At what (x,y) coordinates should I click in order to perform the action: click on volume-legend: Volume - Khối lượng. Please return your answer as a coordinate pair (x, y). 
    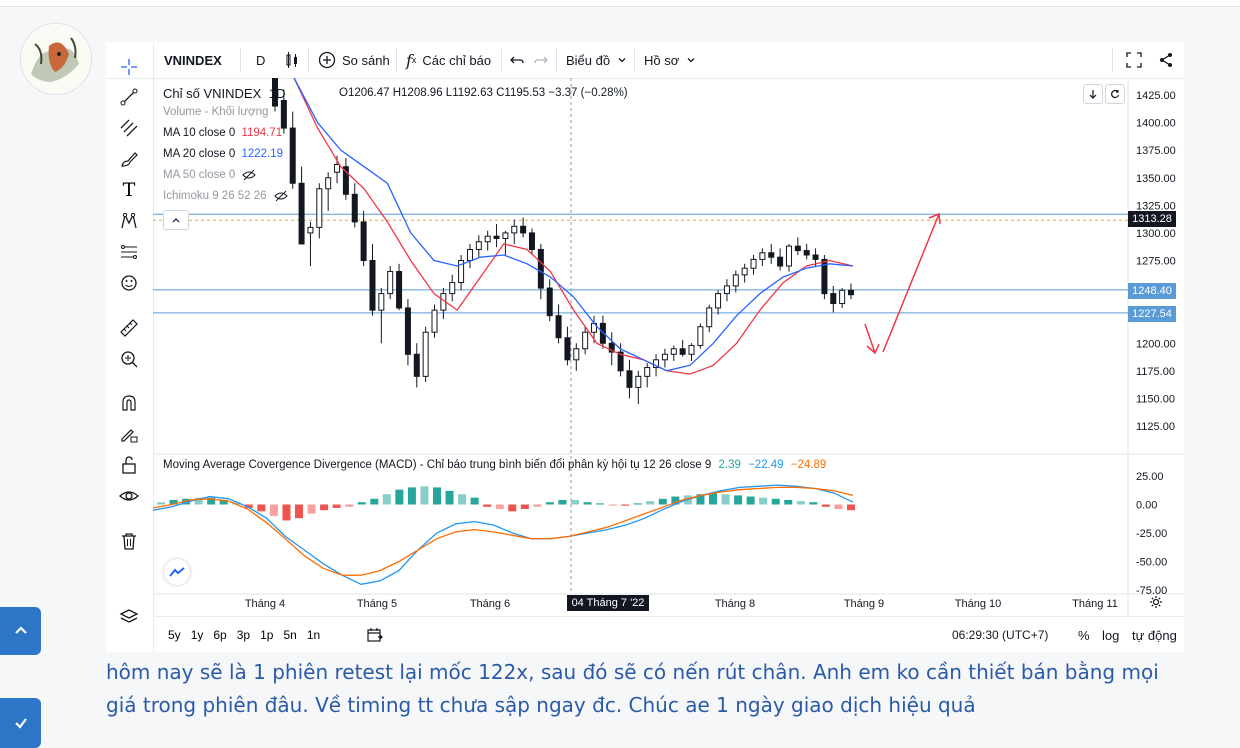
    Looking at the image, I should click on (215, 112).